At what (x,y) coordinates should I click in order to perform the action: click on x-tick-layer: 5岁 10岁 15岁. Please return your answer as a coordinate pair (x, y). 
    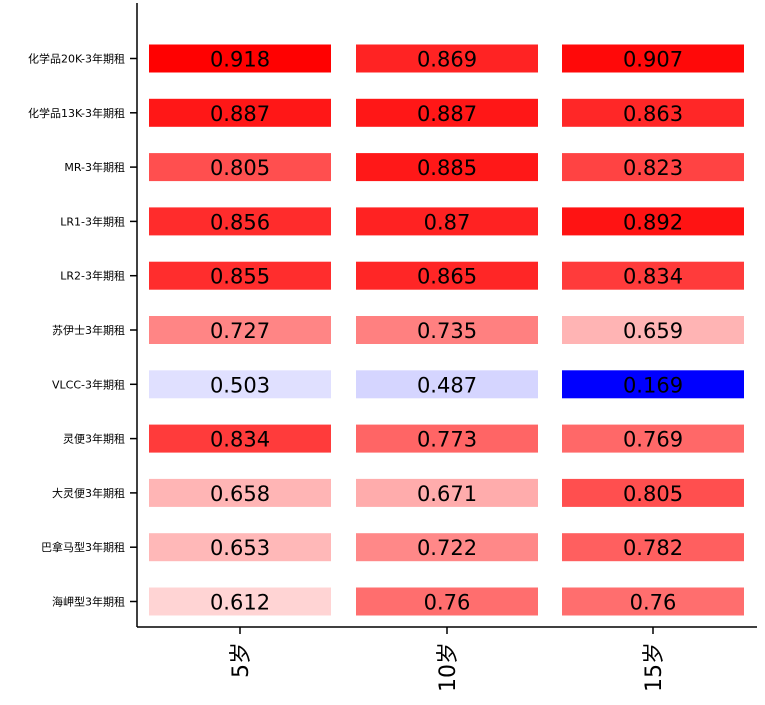
    Looking at the image, I should click on (448, 659).